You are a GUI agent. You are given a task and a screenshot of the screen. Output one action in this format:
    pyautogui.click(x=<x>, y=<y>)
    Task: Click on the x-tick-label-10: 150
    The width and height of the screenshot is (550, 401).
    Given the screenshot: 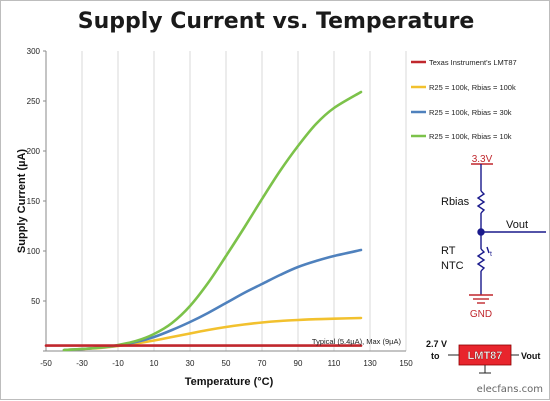 What is the action you would take?
    pyautogui.click(x=406, y=363)
    